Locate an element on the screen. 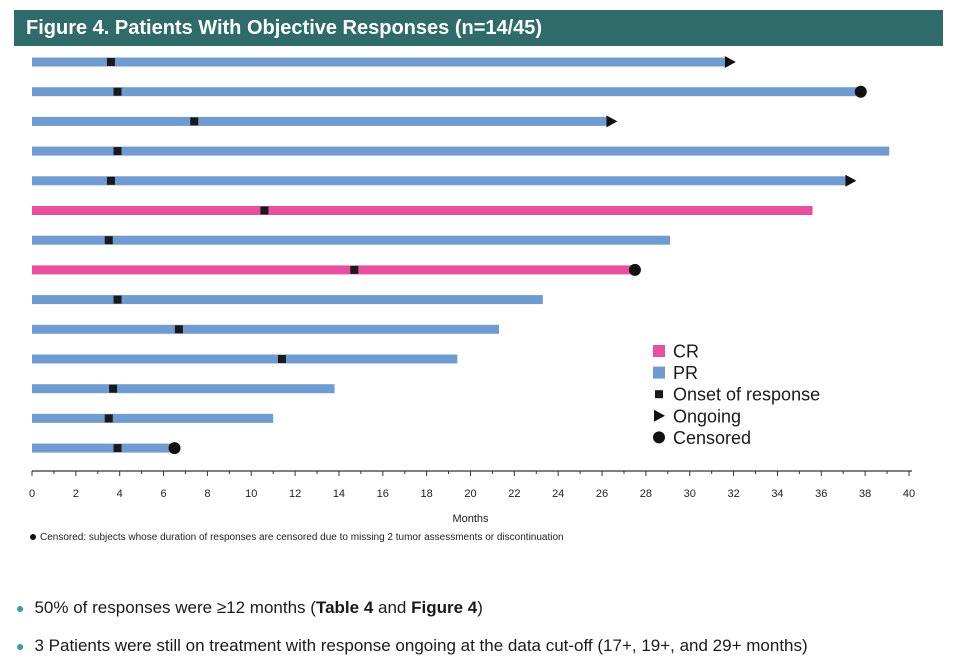 The height and width of the screenshot is (666, 972). x-tick-label: 8 is located at coordinates (207, 494).